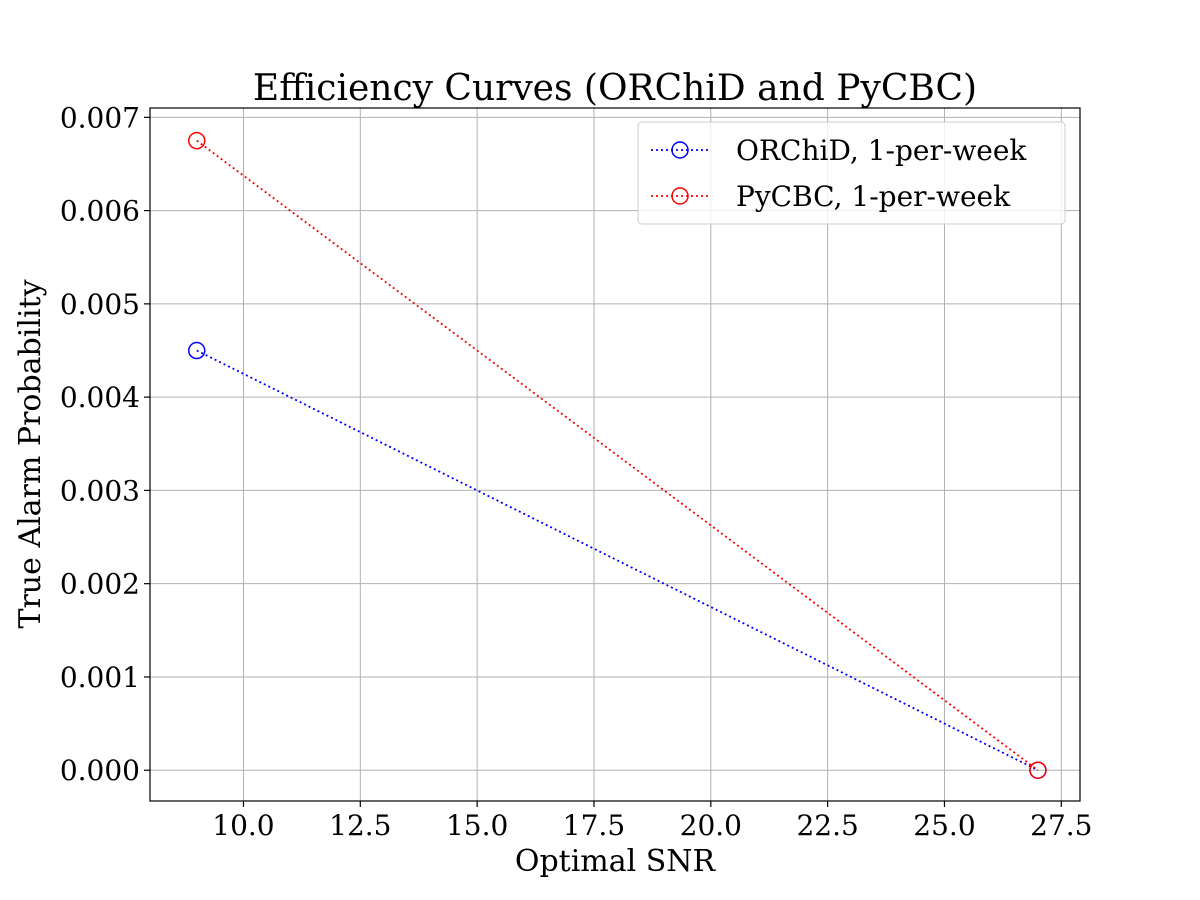  I want to click on legend-item: PyCBC, 1-per-week, so click(831, 196).